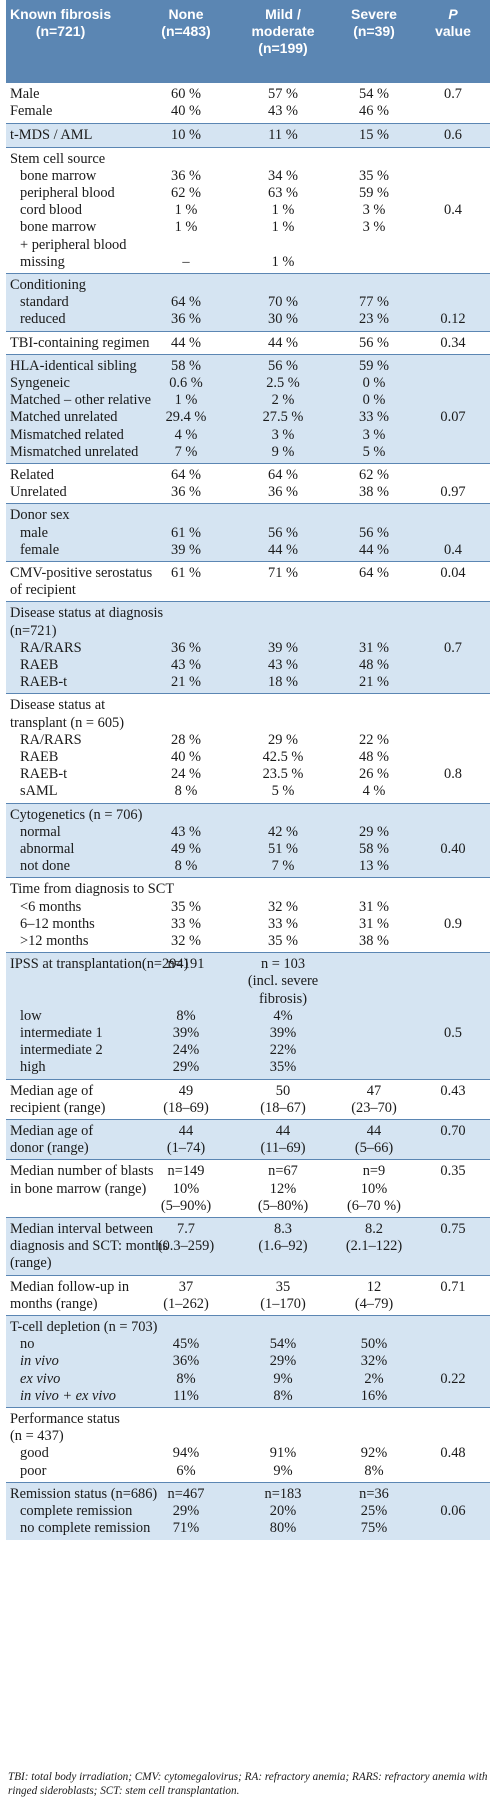 The height and width of the screenshot is (1800, 496). Describe the element at coordinates (47, 848) in the screenshot. I see `row-label: abnormal` at that location.